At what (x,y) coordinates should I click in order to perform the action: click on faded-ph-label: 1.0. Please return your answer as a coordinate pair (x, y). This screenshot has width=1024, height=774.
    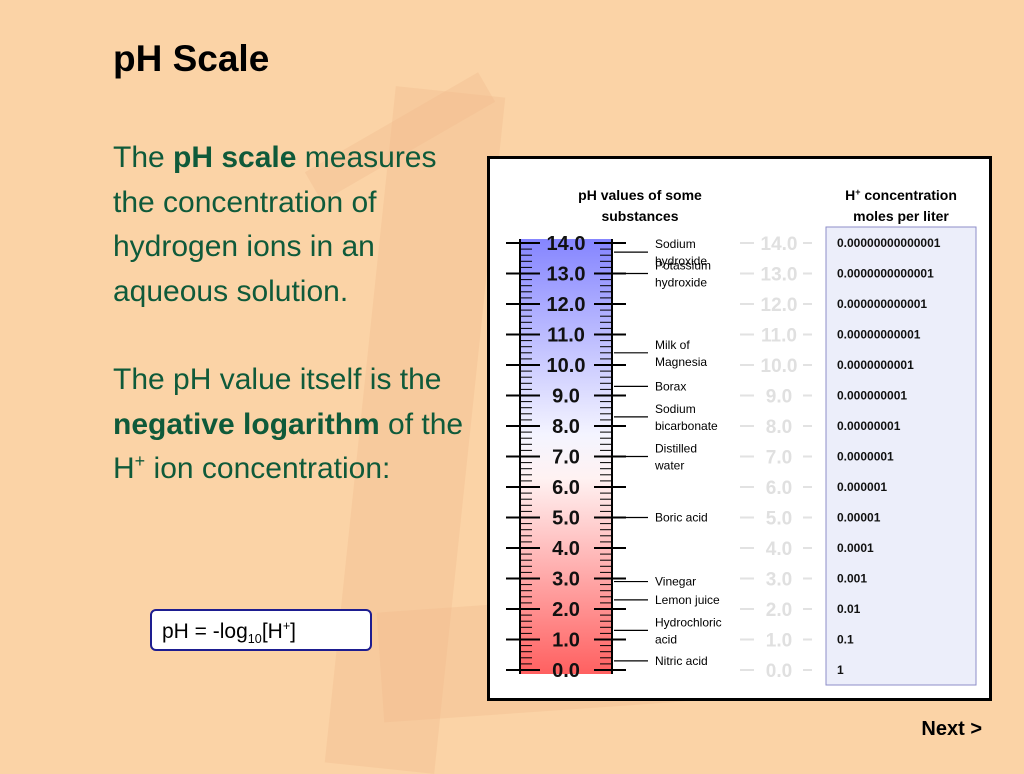
    Looking at the image, I should click on (779, 641).